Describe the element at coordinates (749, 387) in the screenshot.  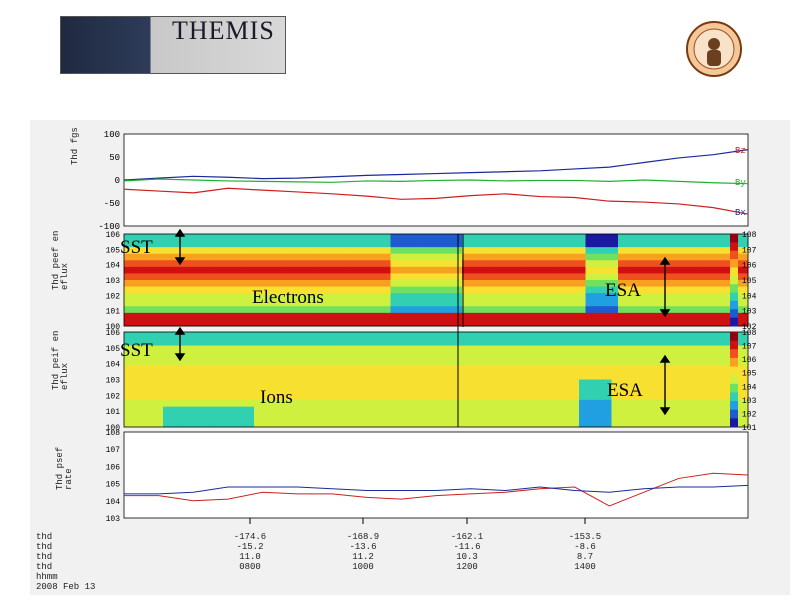
I see `ion-colorbar-tick: 104` at that location.